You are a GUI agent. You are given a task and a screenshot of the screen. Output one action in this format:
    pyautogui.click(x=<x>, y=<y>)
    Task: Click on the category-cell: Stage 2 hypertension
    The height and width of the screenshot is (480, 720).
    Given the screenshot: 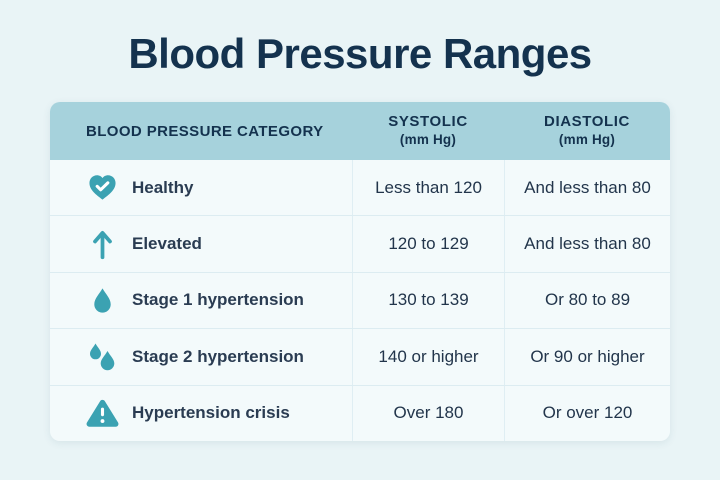 What is the action you would take?
    pyautogui.click(x=201, y=356)
    